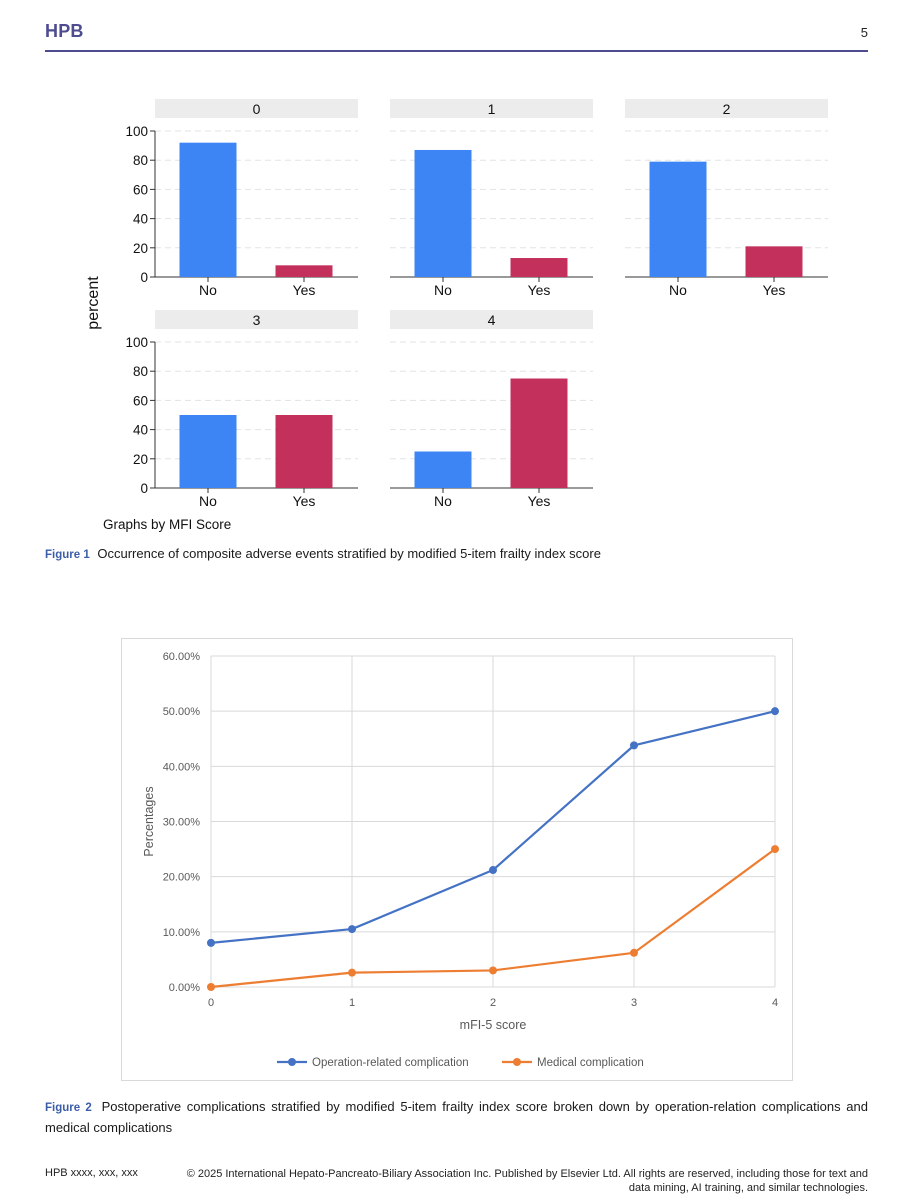  Describe the element at coordinates (91, 1173) in the screenshot. I see `footer-citation: HPB xxxx, xxx, xxx` at that location.